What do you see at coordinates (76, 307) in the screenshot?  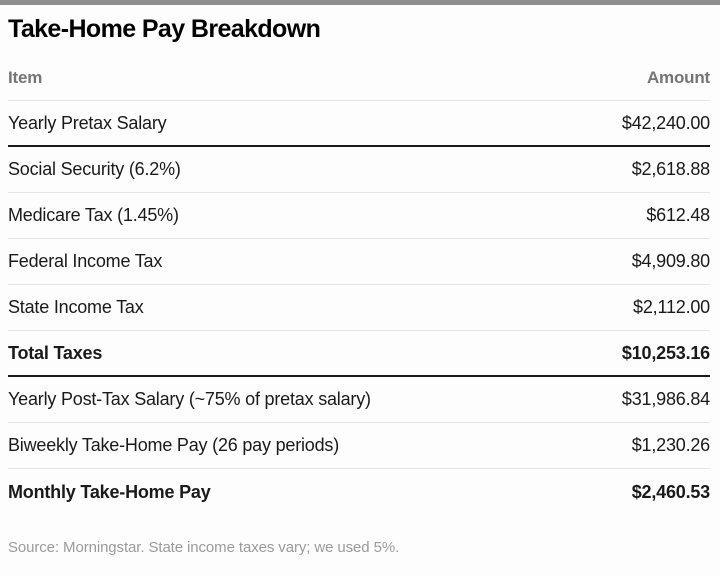 I see `row-item-label: State Income Tax` at bounding box center [76, 307].